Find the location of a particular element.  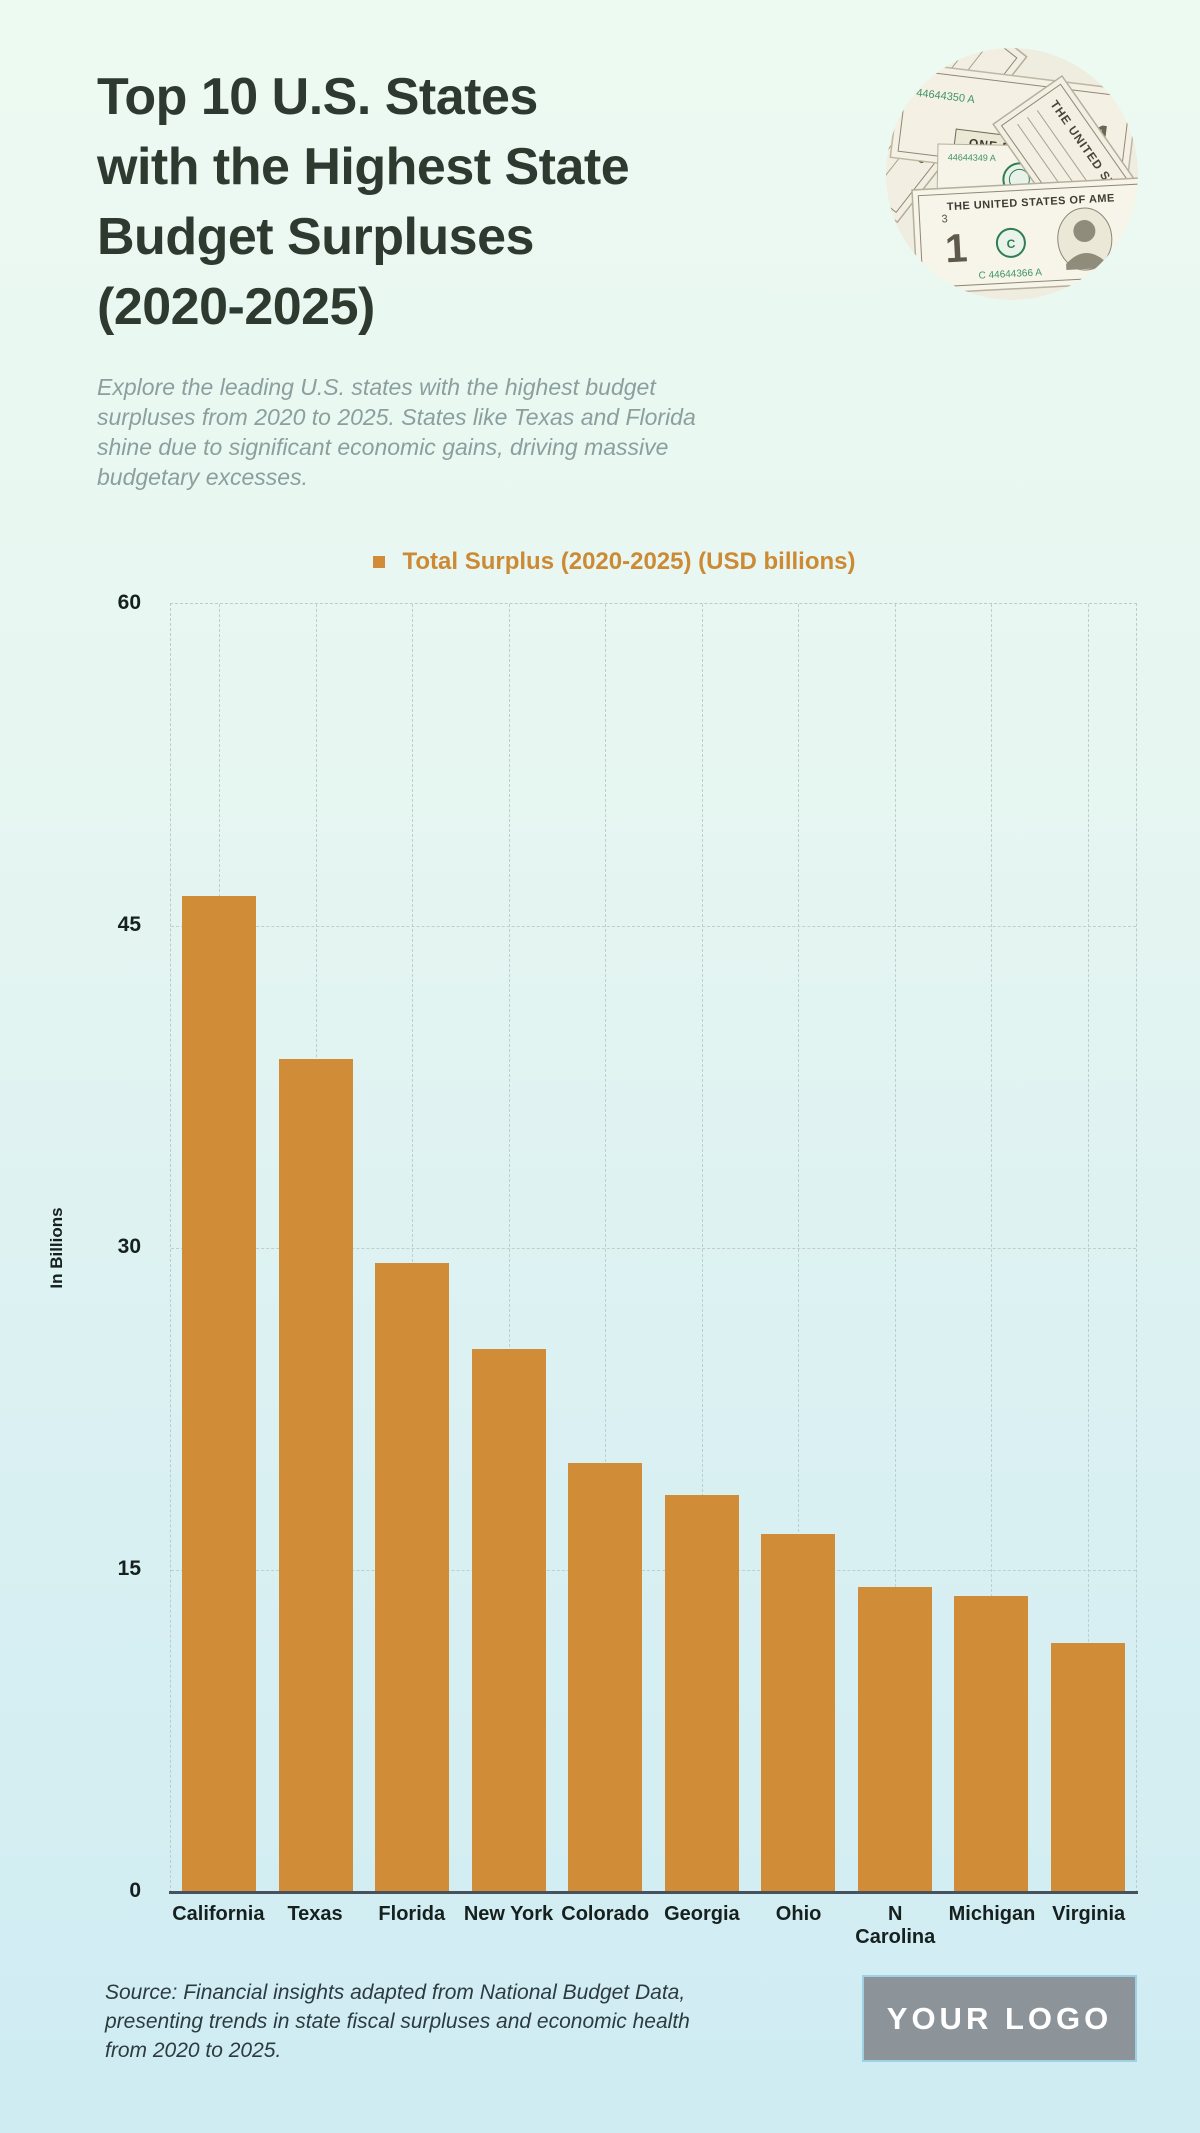

x-tick-label-georgia: Georgia is located at coordinates (702, 1914).